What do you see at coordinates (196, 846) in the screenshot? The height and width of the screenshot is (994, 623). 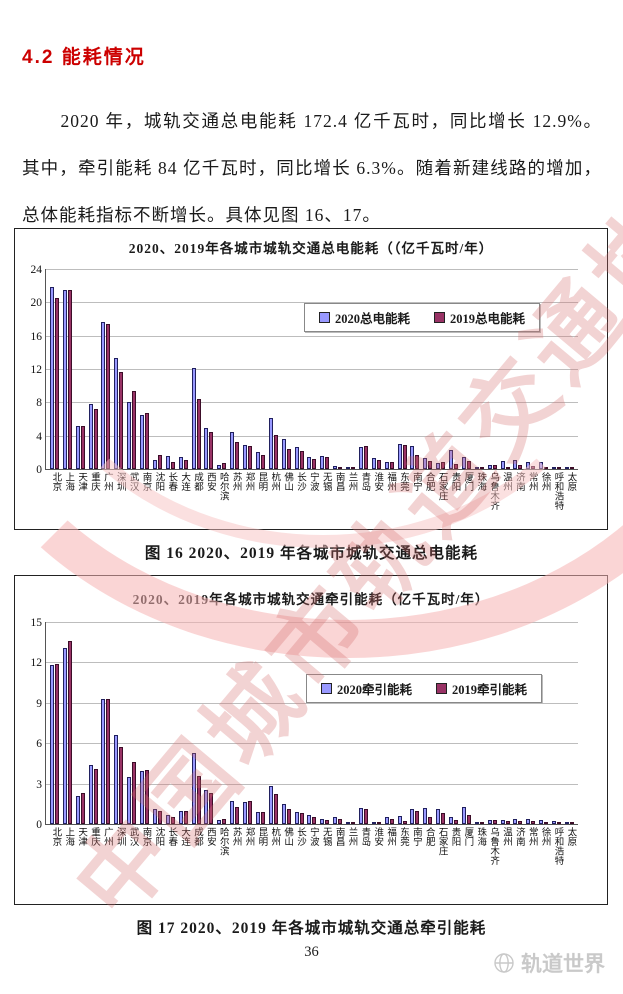 I see `x-axis-label: 成都` at bounding box center [196, 846].